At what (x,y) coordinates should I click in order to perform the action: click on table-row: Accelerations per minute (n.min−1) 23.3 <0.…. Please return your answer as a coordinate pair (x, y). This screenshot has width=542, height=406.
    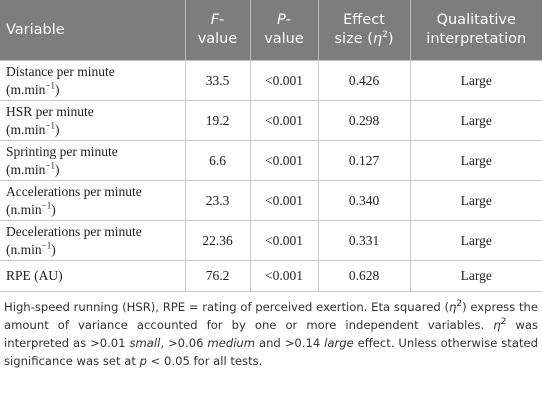
    Looking at the image, I should click on (271, 200).